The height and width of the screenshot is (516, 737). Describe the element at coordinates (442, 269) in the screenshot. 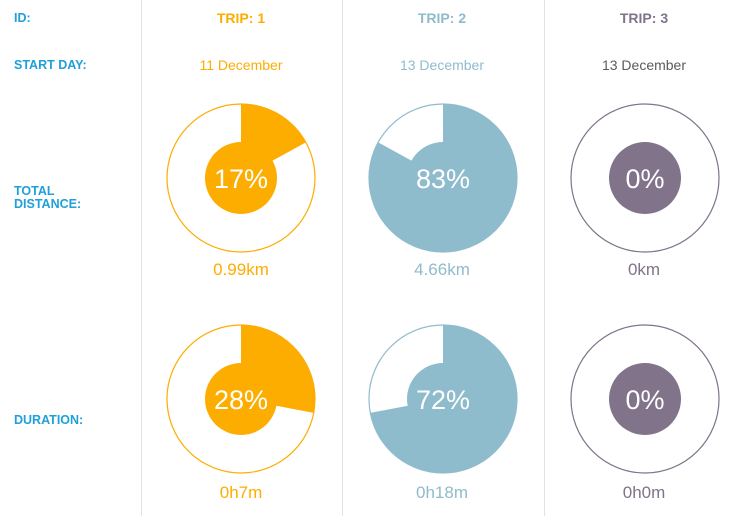

I see `trip-distance-value: 4.66km` at that location.